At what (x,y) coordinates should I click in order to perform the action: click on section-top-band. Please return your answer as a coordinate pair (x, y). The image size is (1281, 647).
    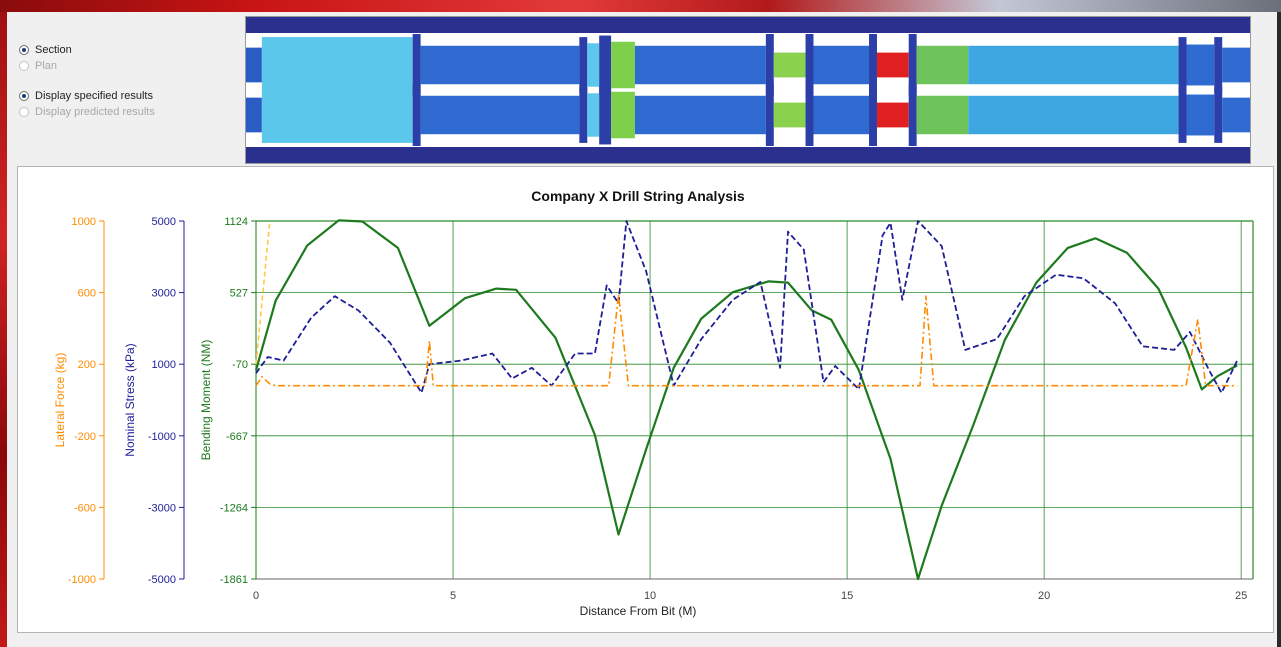
    Looking at the image, I should click on (748, 25).